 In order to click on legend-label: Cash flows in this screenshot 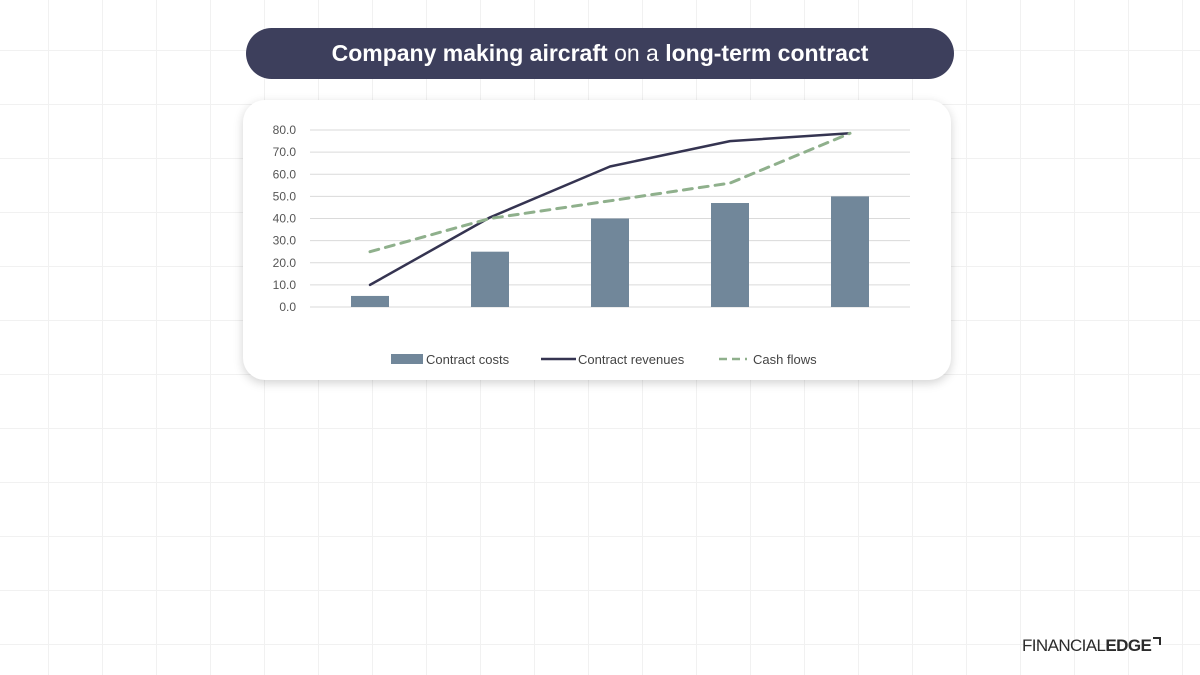, I will do `click(785, 359)`.